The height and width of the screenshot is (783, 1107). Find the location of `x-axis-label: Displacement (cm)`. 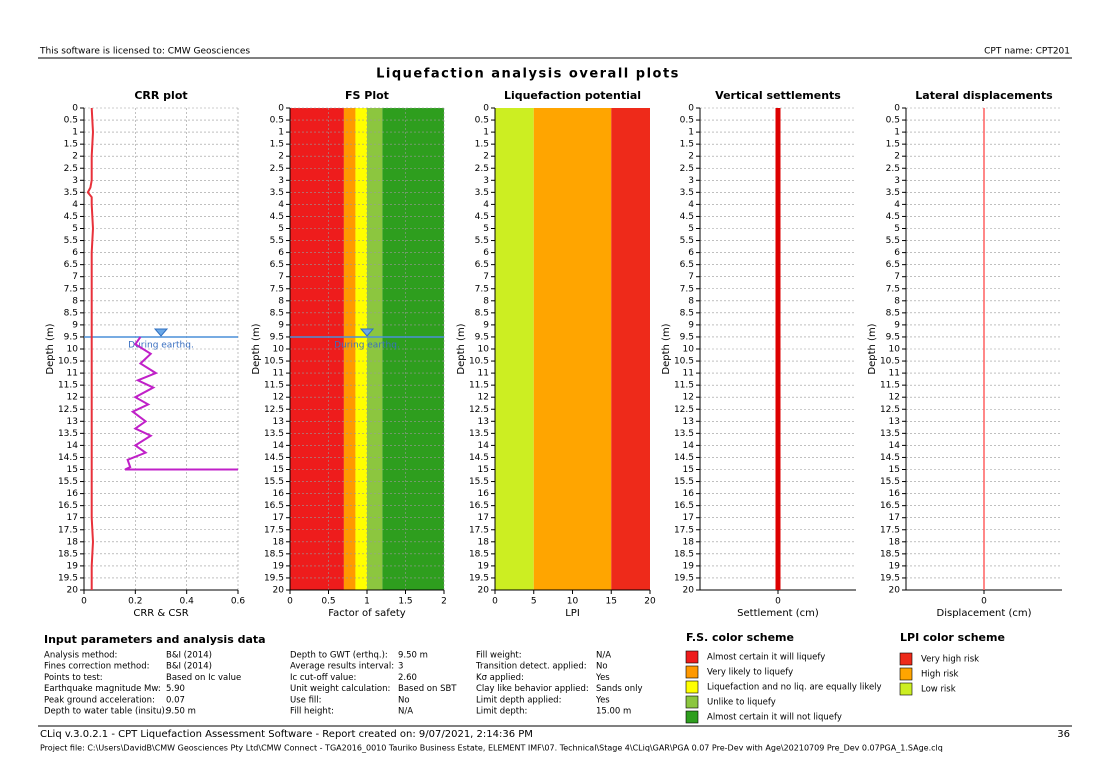

x-axis-label: Displacement (cm) is located at coordinates (984, 613).